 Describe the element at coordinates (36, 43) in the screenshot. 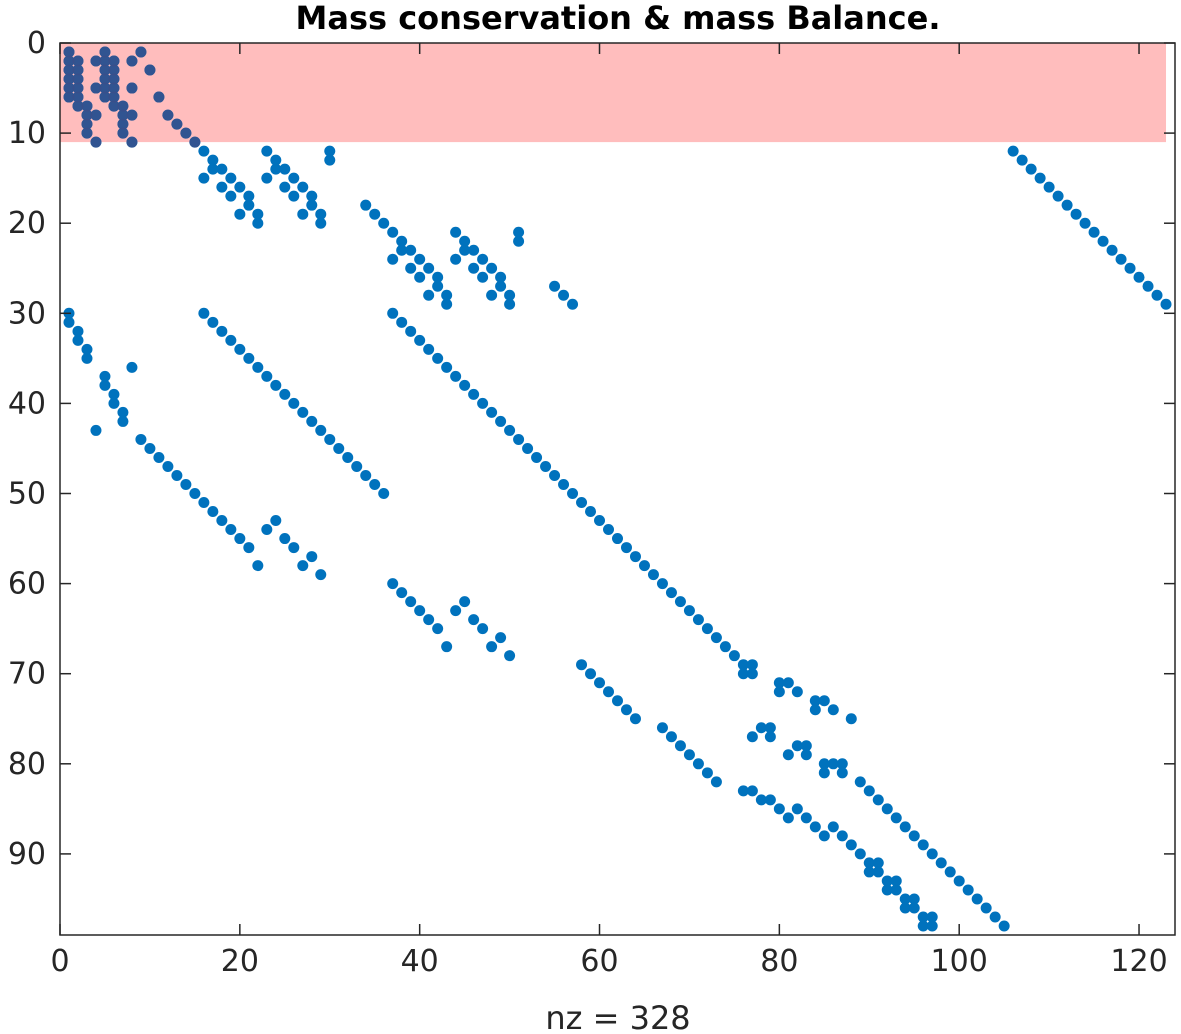

I see `y-tick-label: 0` at that location.